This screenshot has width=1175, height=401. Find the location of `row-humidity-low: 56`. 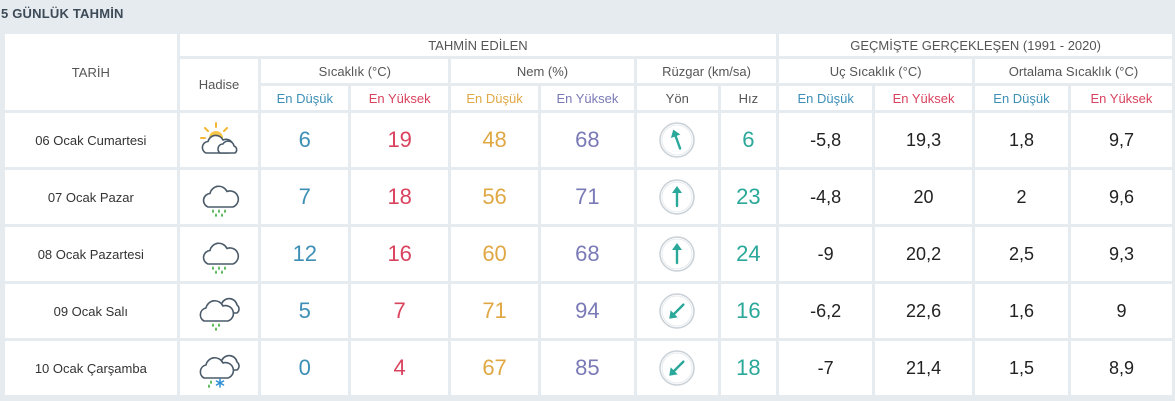

row-humidity-low: 56 is located at coordinates (494, 197).